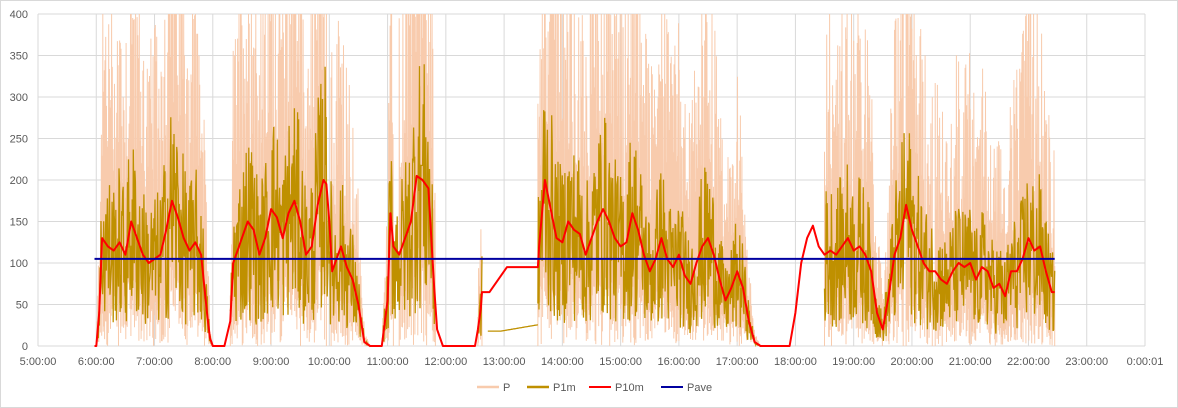 The width and height of the screenshot is (1178, 408). I want to click on x-tick-label: 12:00:00, so click(445, 362).